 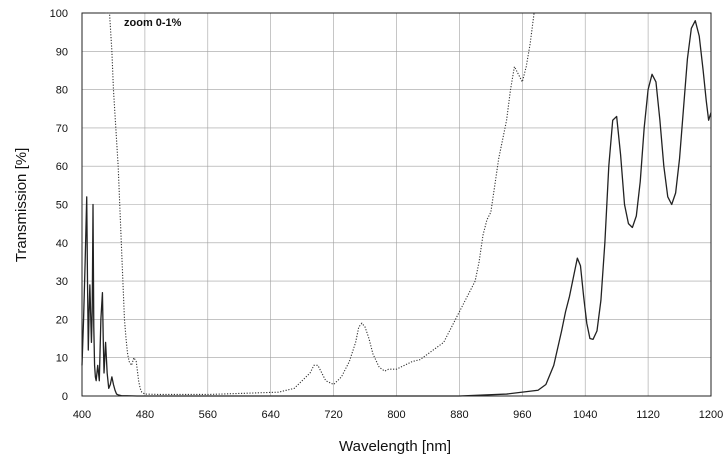 I want to click on y-axis-title: Transmission [%], so click(x=21, y=205).